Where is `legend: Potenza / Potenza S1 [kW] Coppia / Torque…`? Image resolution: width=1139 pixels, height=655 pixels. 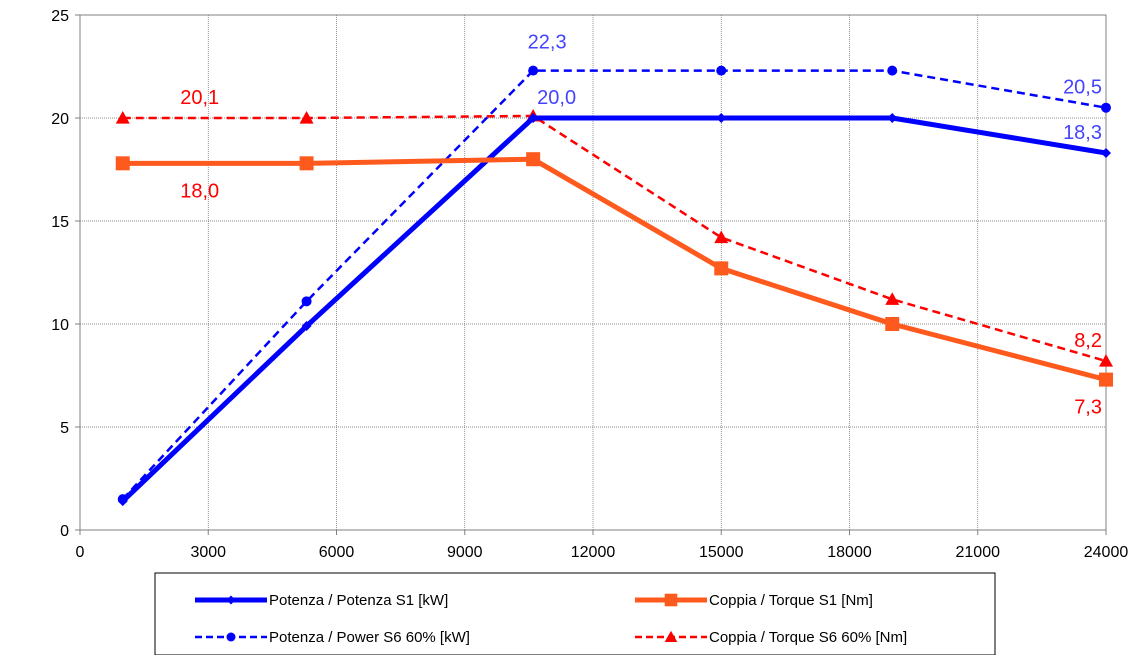
legend: Potenza / Potenza S1 [kW] Coppia / Torque… is located at coordinates (575, 613).